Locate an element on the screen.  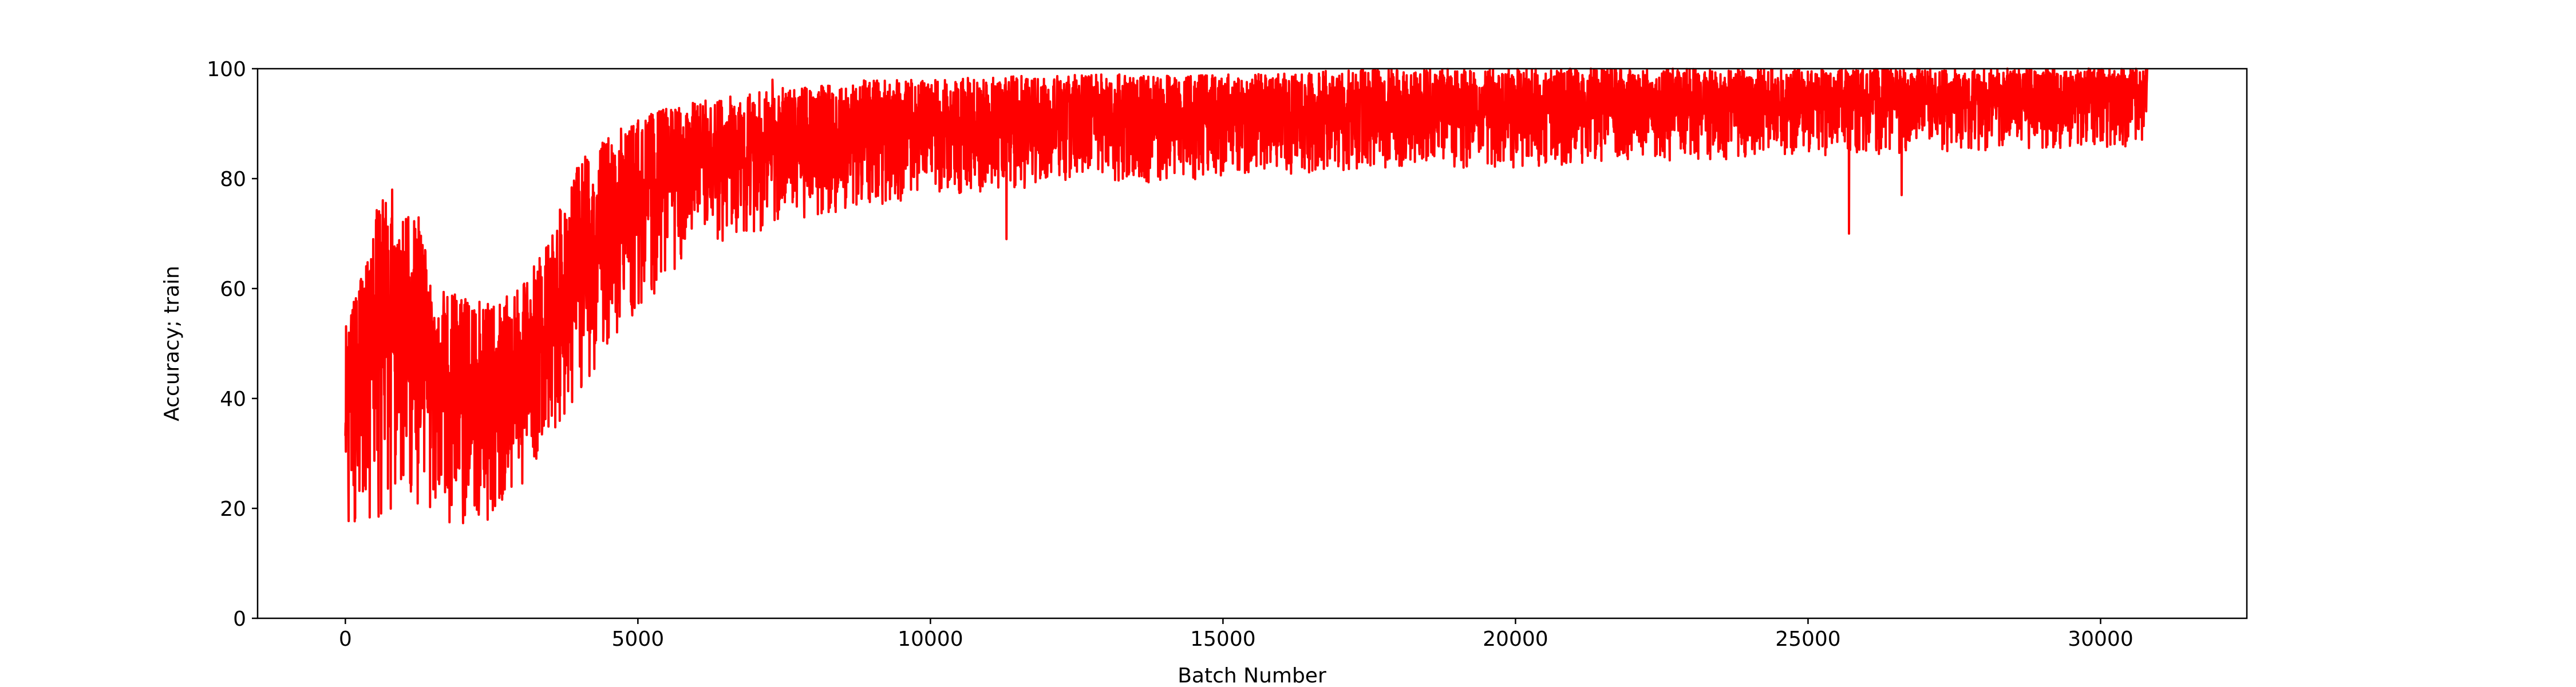
y-tick-label: 60 is located at coordinates (233, 289).